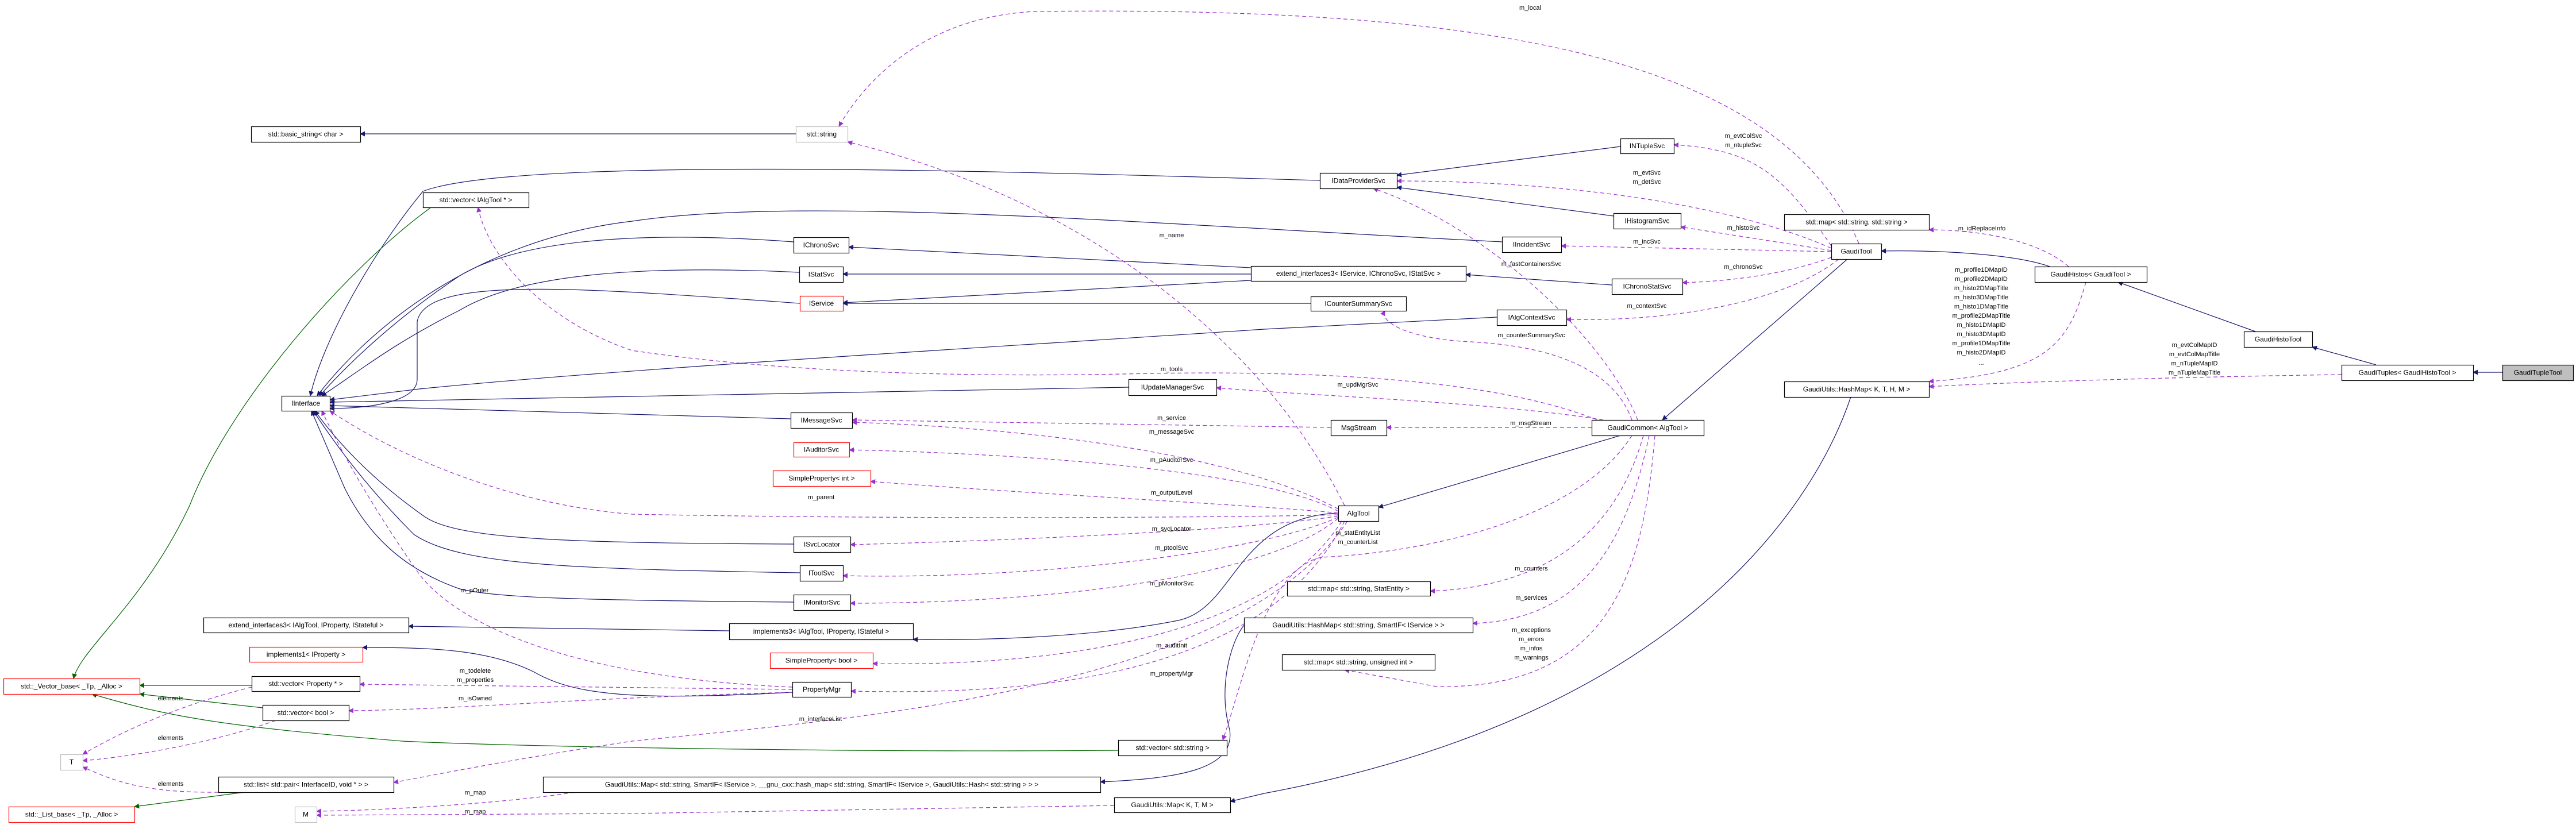  I want to click on class-name: GaudiUtils::HashMap< K, T, H, M >, so click(1857, 389).